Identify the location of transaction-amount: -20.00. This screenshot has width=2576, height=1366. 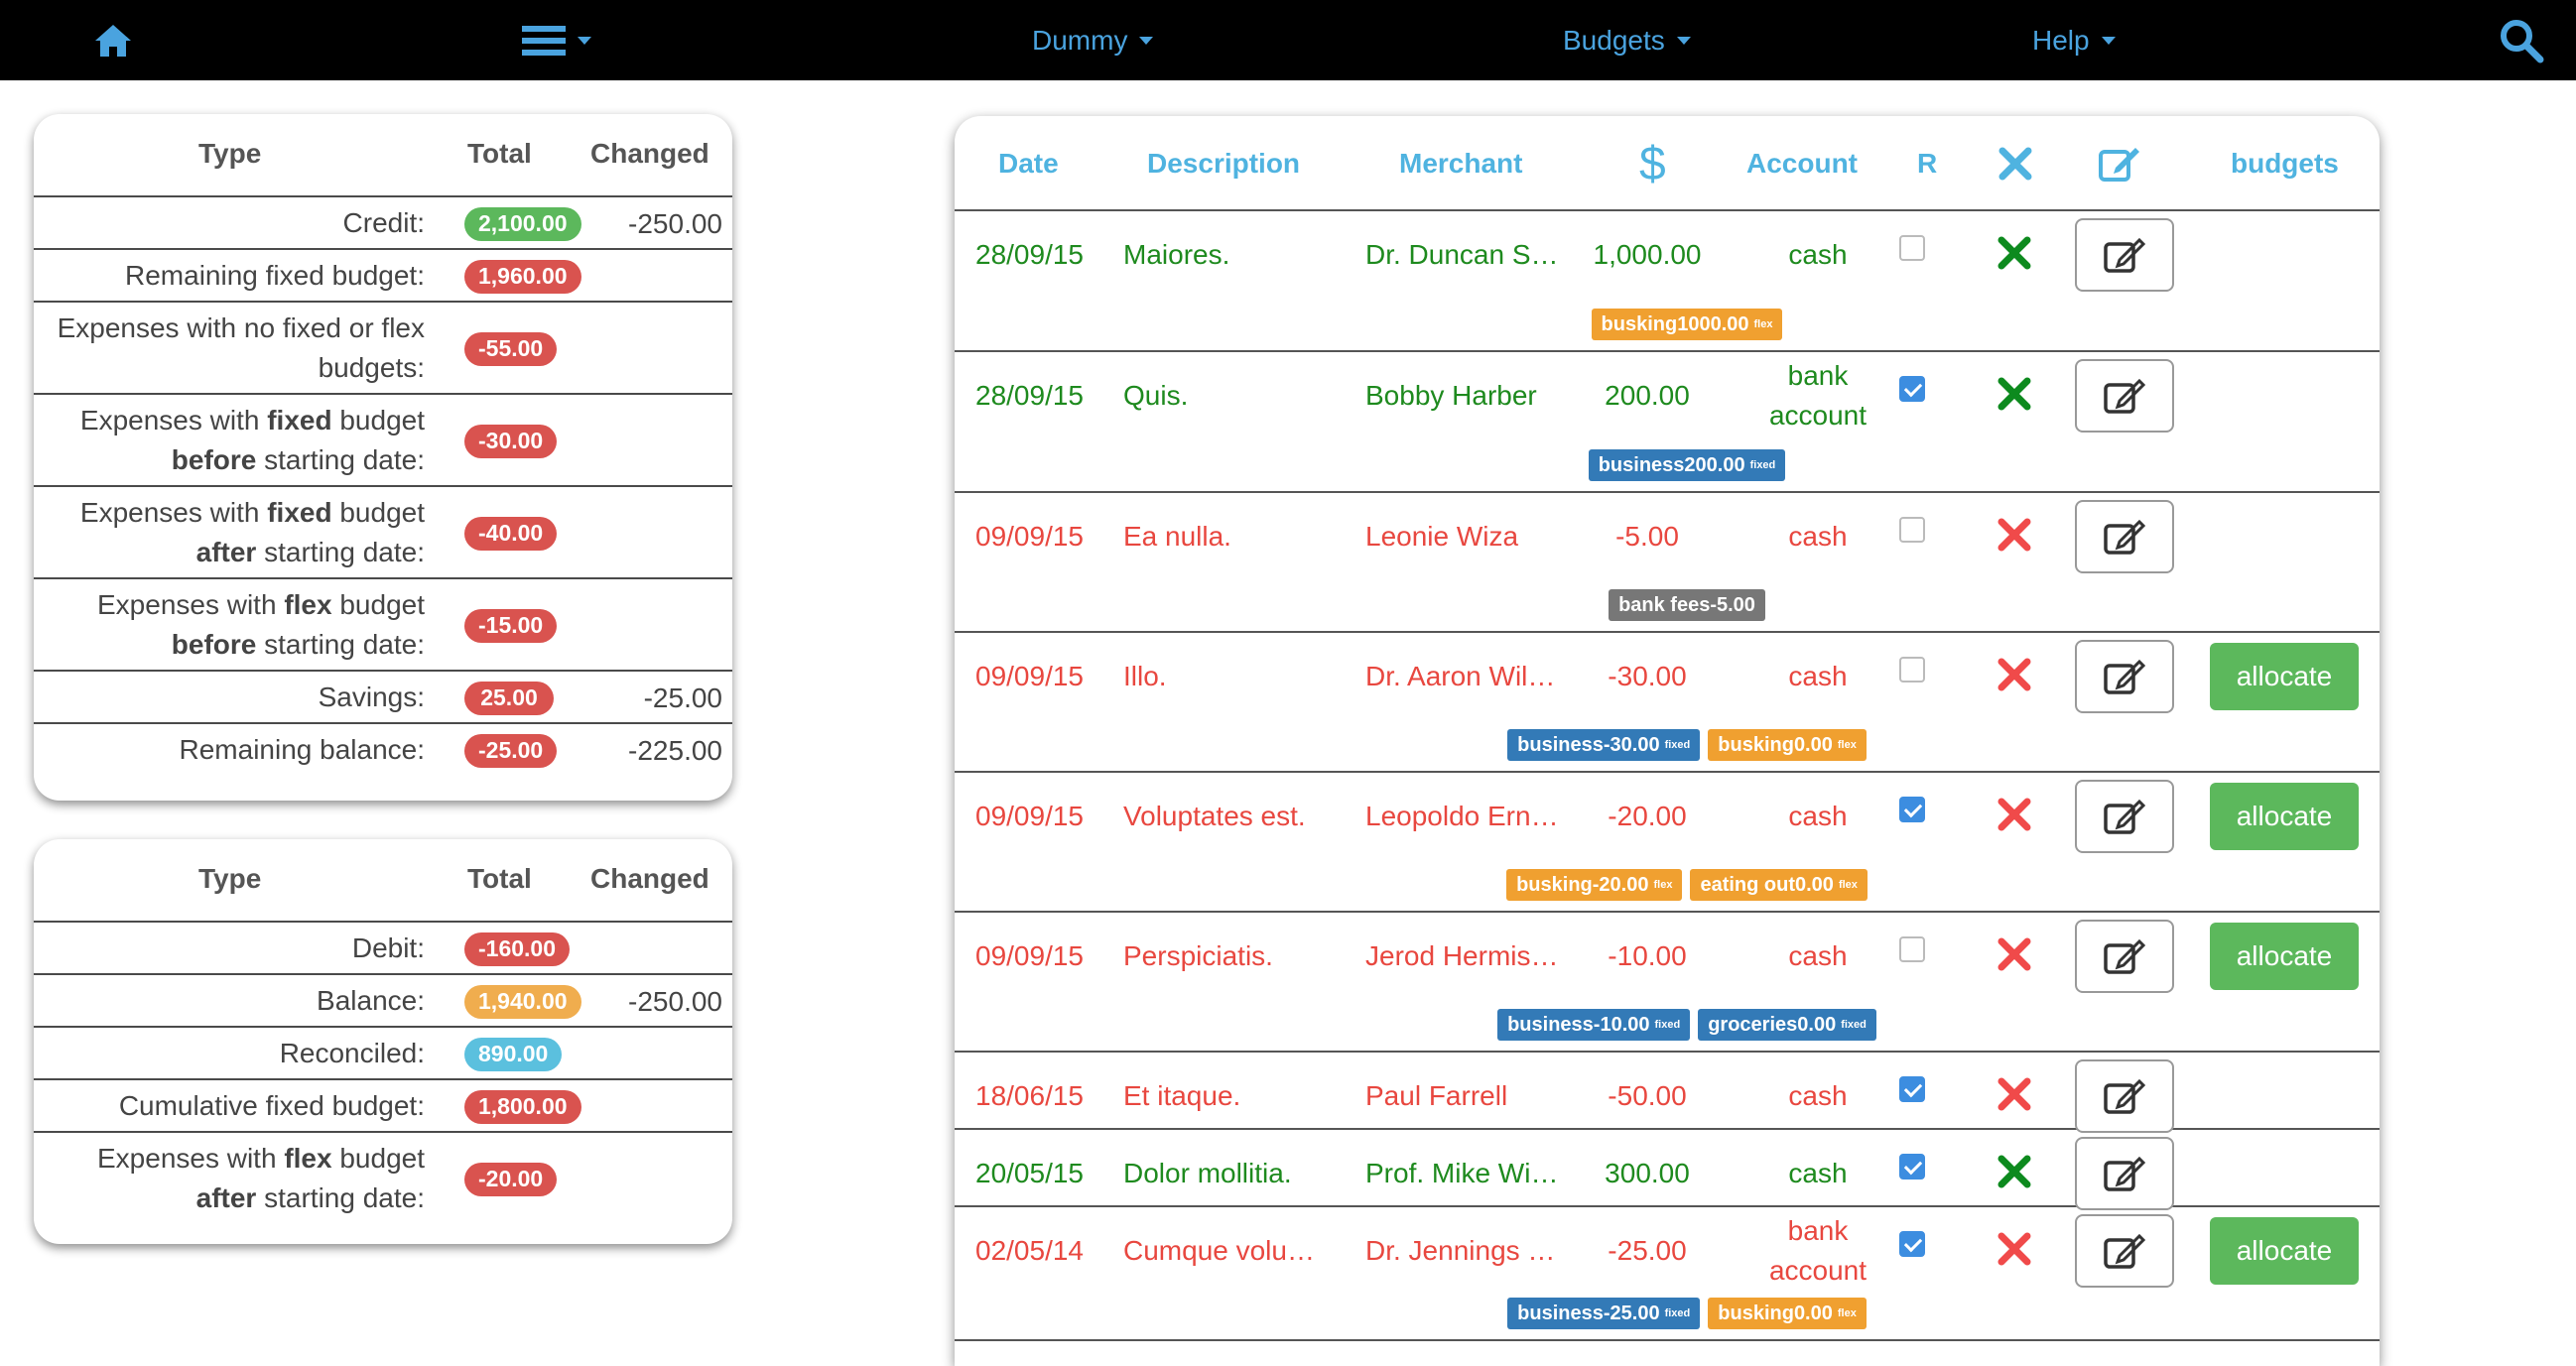
(1648, 816).